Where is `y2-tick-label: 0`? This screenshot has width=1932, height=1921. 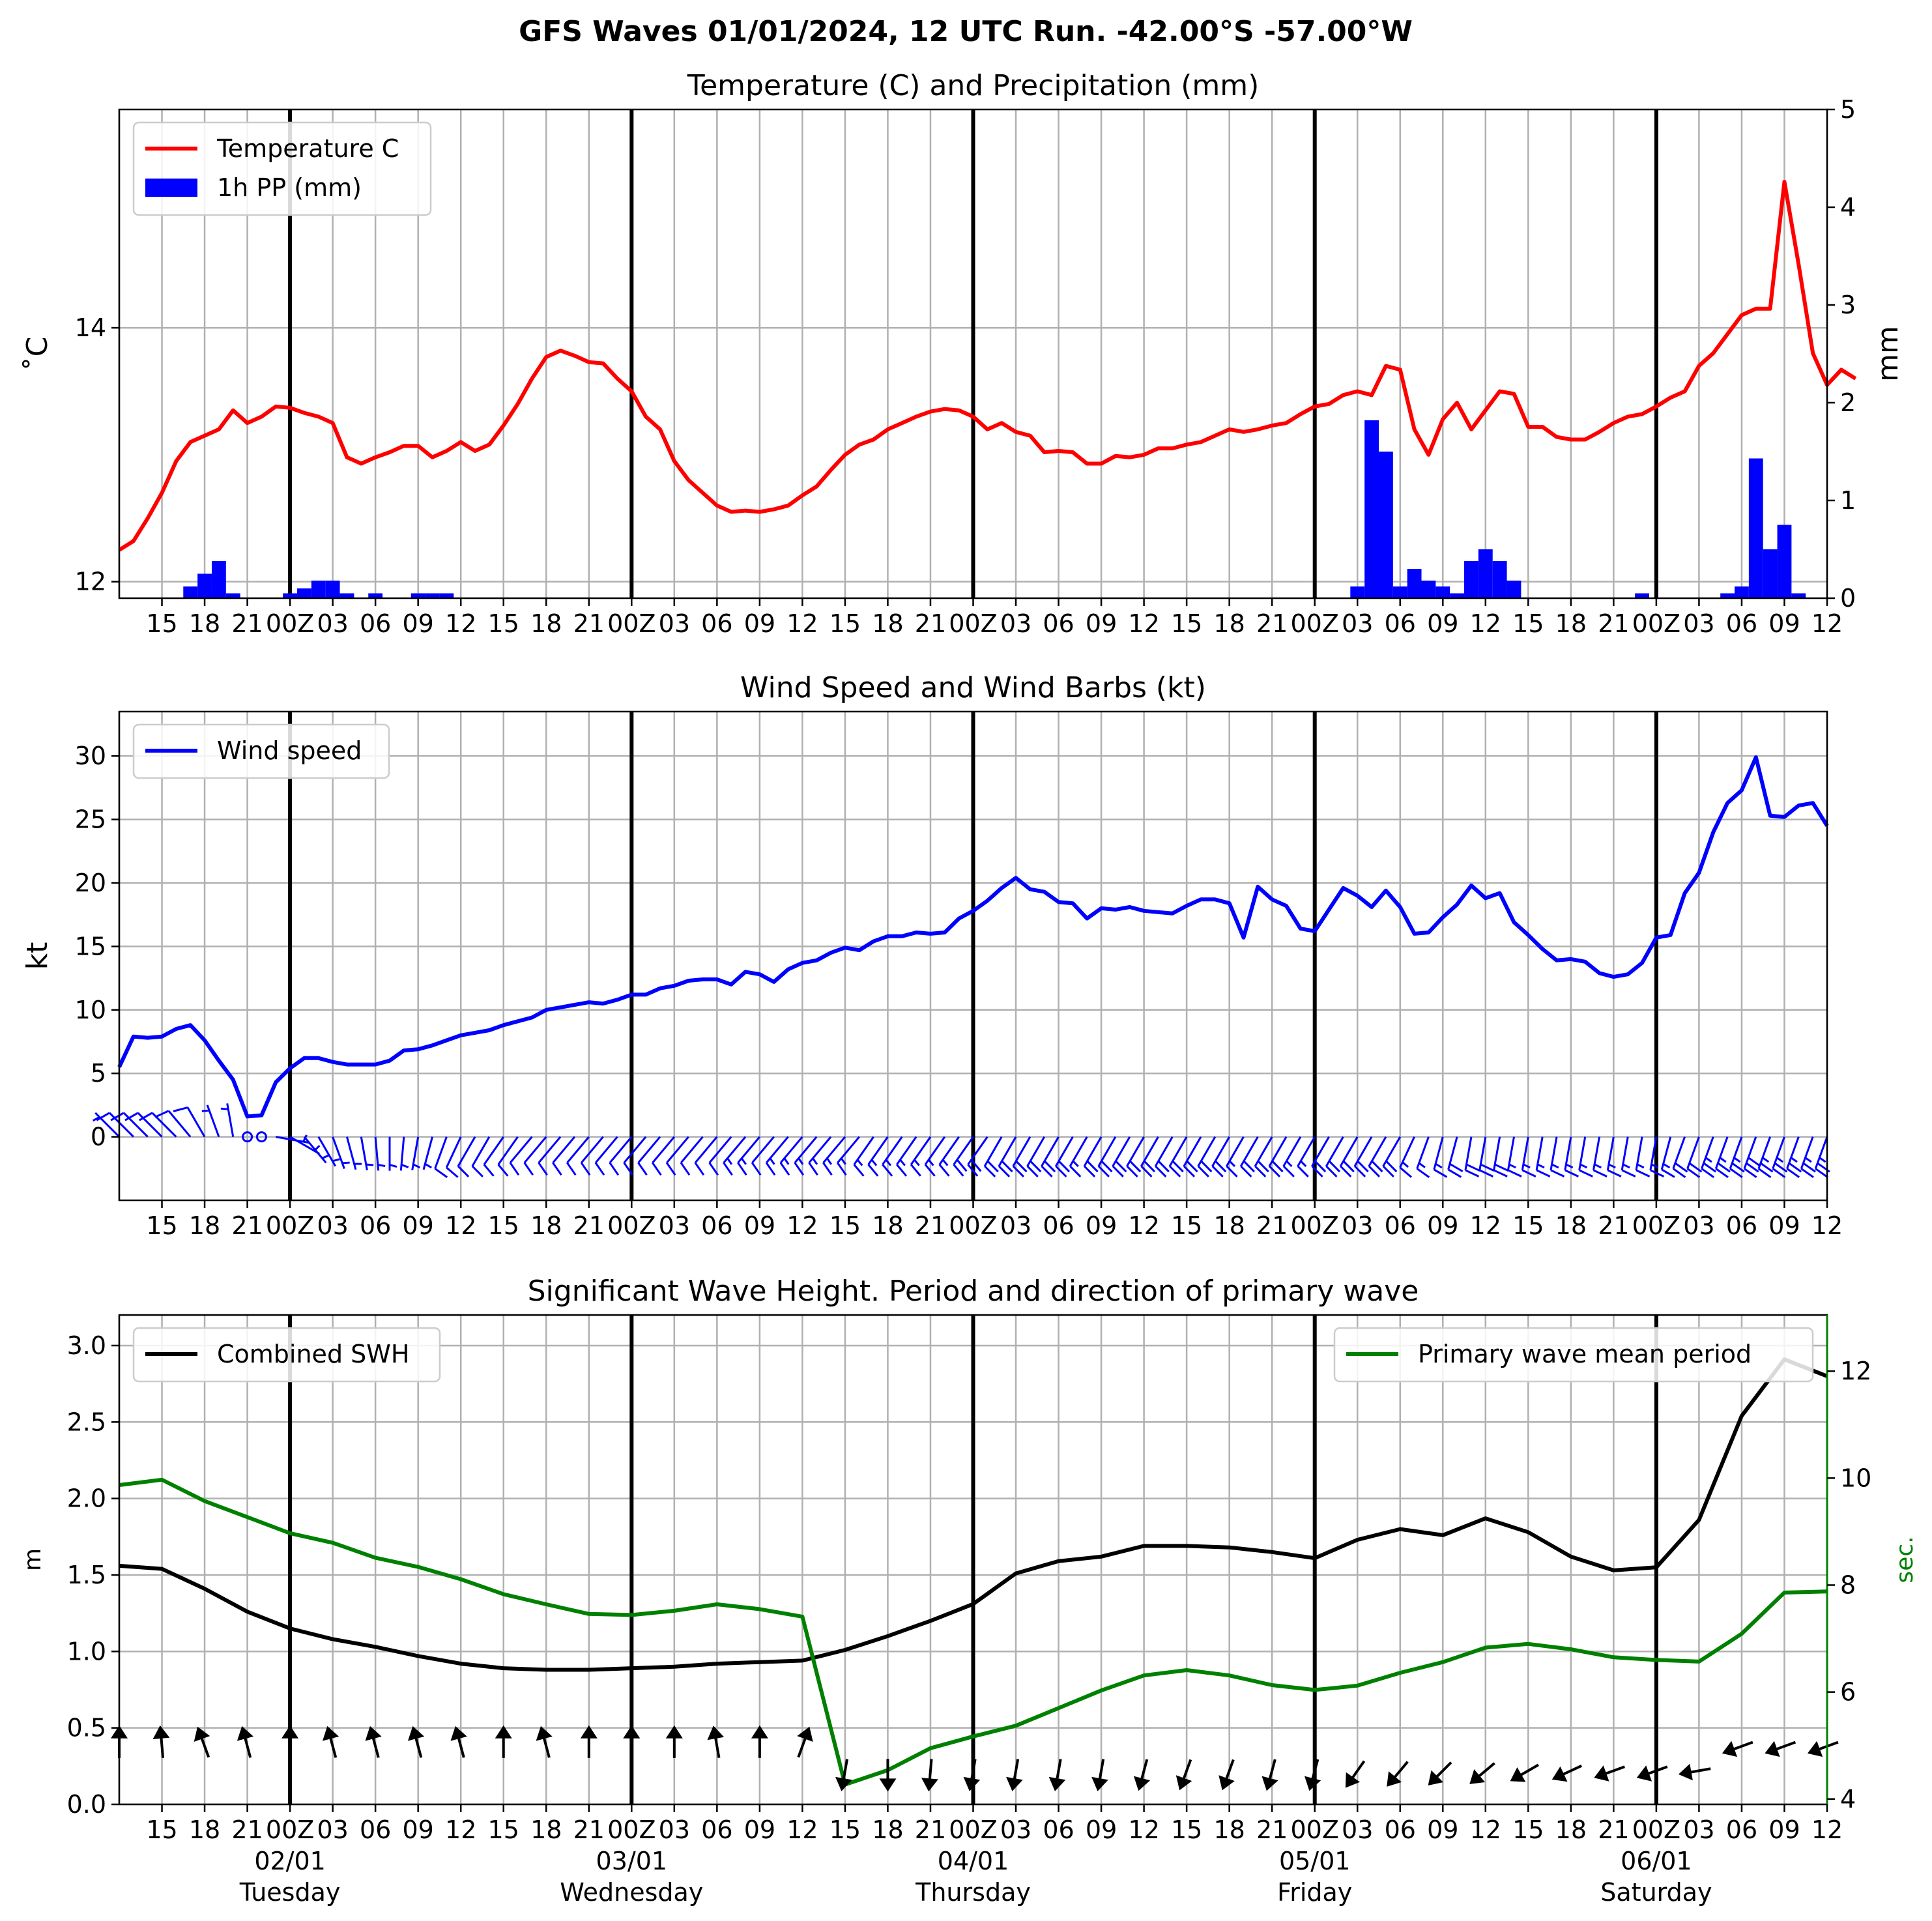 y2-tick-label: 0 is located at coordinates (1848, 598).